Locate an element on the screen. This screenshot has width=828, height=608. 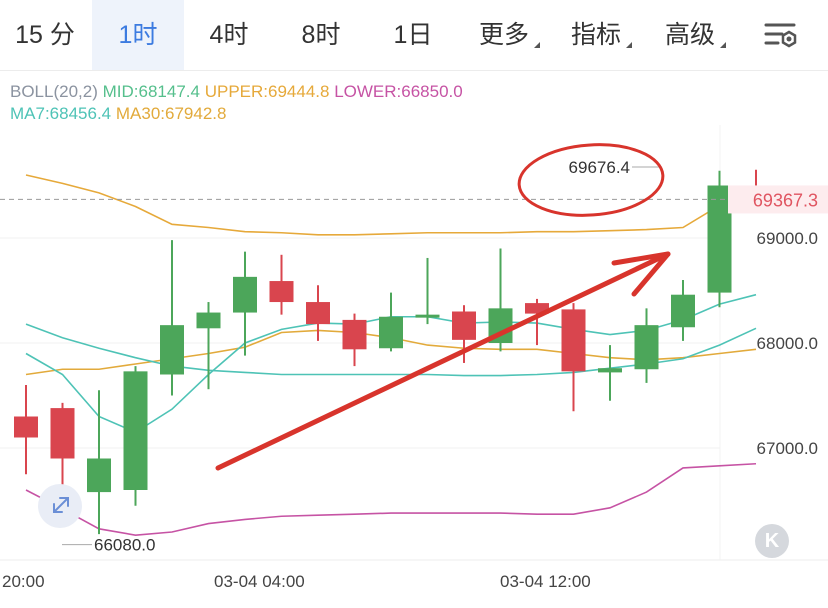
ma7-value: MA7:68456.4 is located at coordinates (61, 113).